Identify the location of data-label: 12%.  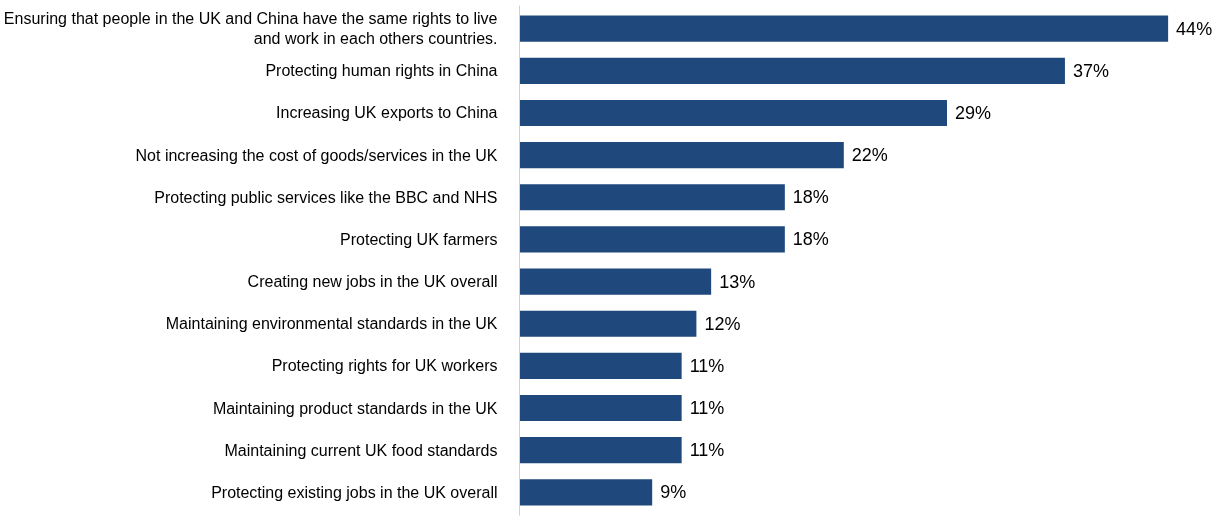
(722, 323).